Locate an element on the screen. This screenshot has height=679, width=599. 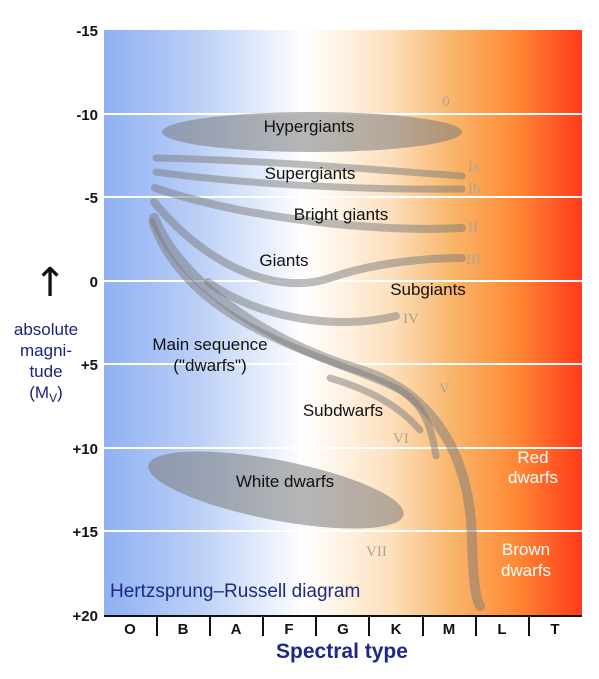
hypergiants-band is located at coordinates (312, 132).